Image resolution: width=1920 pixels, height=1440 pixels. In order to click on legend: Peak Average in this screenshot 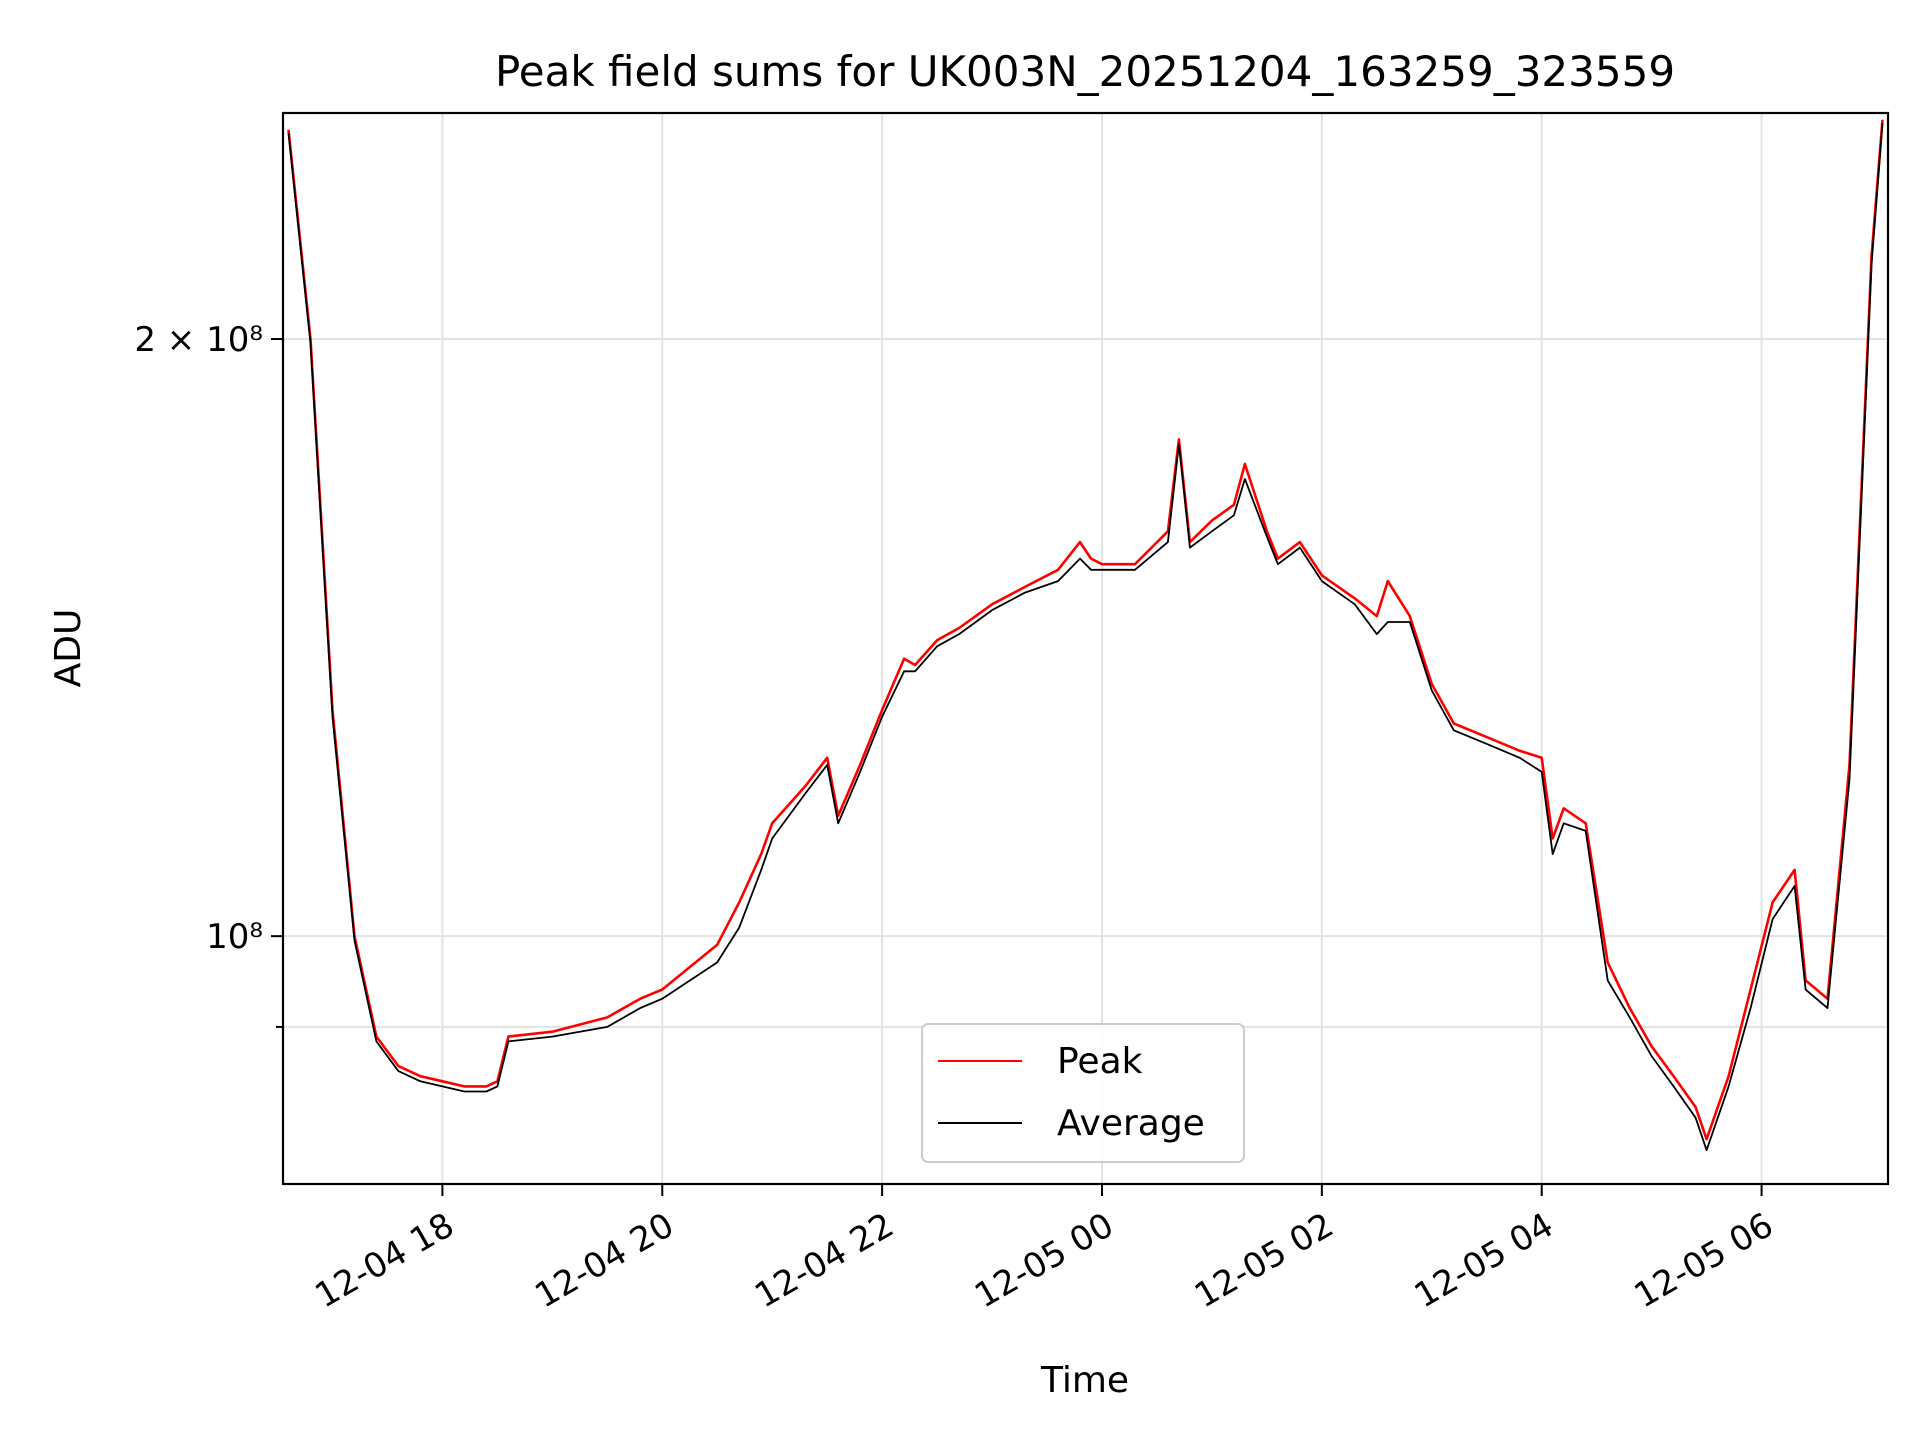, I will do `click(1083, 1093)`.